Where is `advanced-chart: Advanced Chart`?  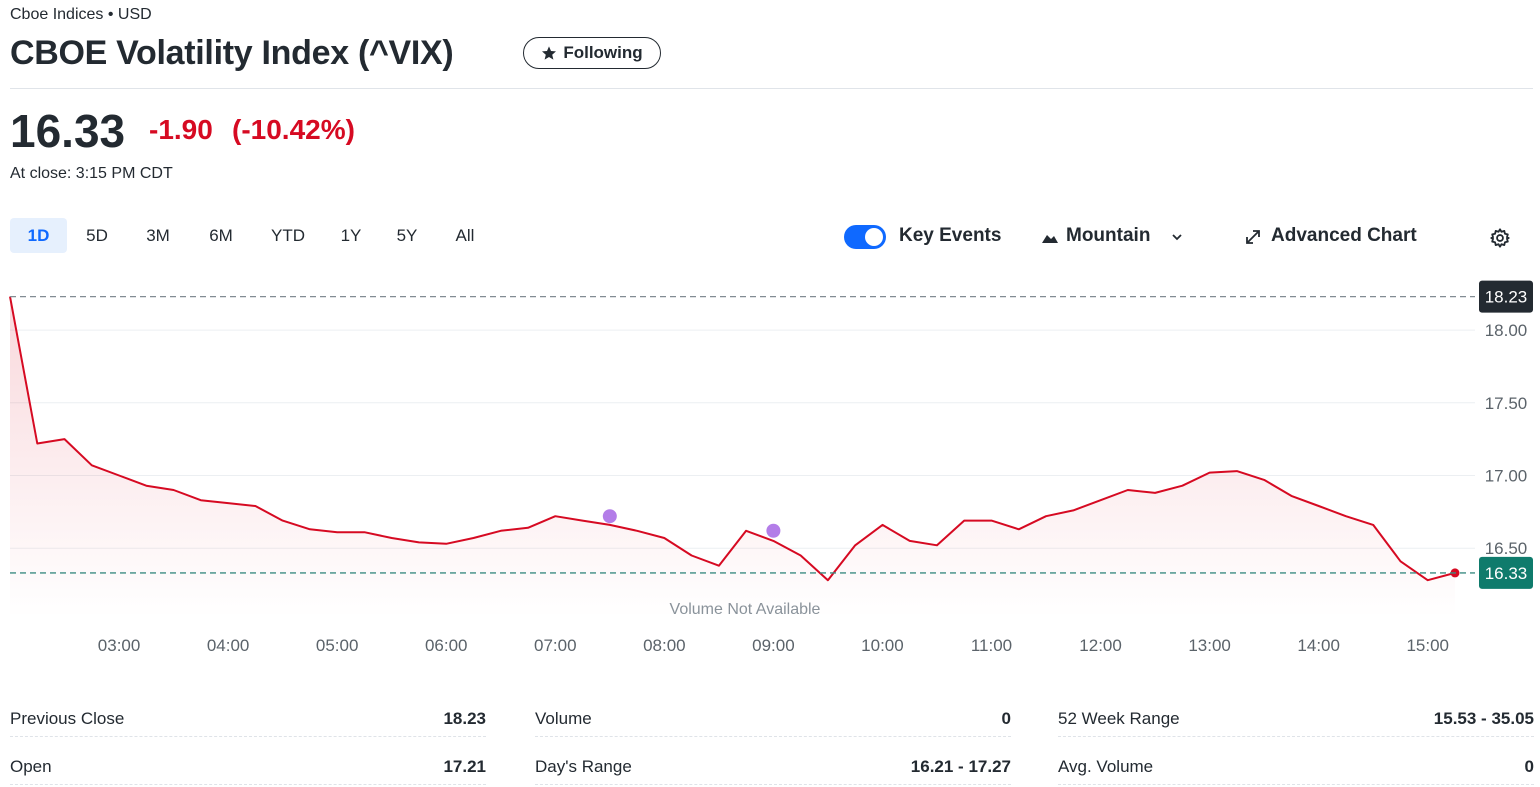 advanced-chart: Advanced Chart is located at coordinates (1344, 235).